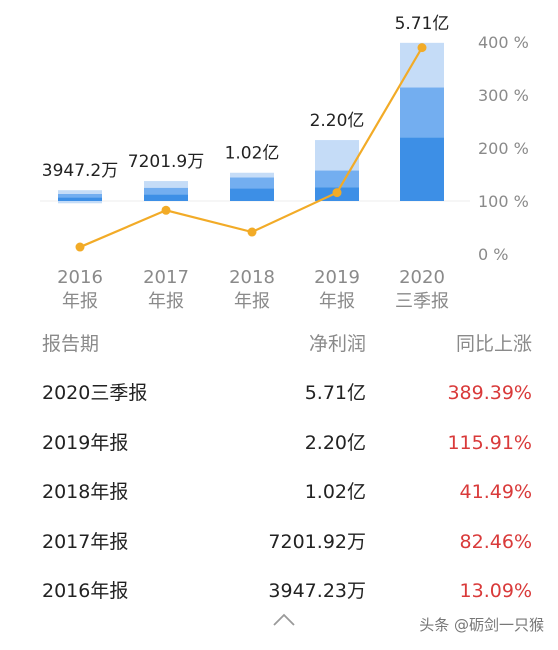  I want to click on right-tick-label: 200 %, so click(503, 148).